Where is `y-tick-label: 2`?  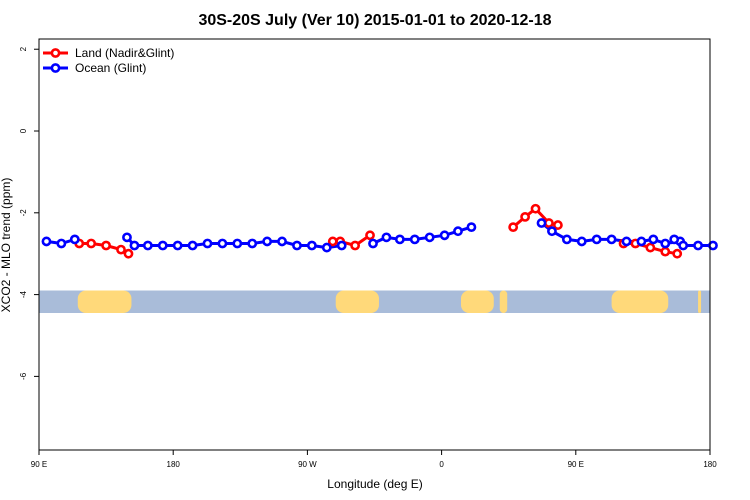
y-tick-label: 2 is located at coordinates (23, 48).